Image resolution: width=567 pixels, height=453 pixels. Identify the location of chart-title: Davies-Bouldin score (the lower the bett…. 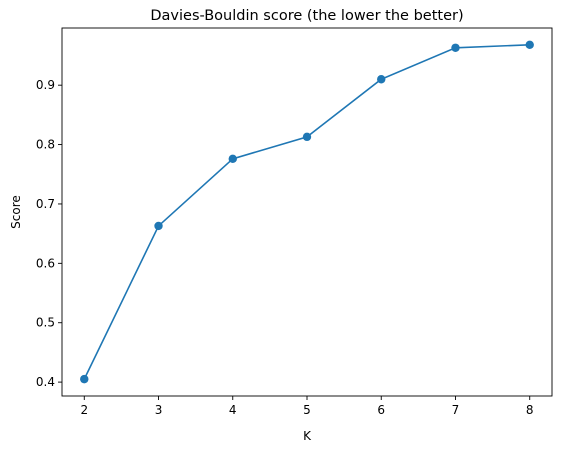
(306, 16).